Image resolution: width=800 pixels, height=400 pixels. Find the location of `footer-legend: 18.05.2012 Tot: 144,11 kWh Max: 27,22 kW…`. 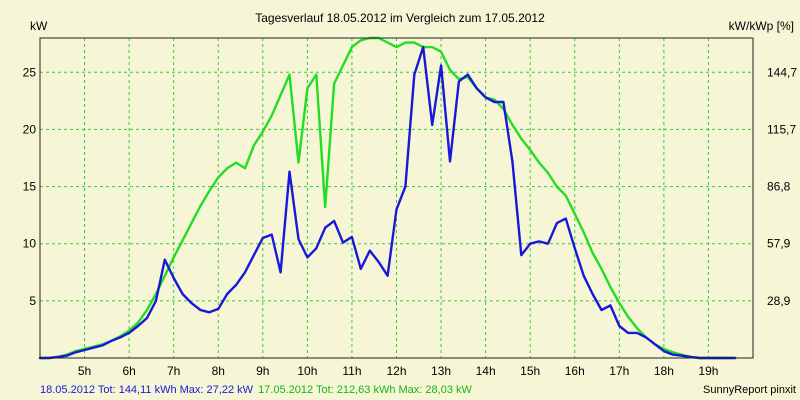

footer-legend: 18.05.2012 Tot: 144,11 kWh Max: 27,22 kW… is located at coordinates (256, 390).